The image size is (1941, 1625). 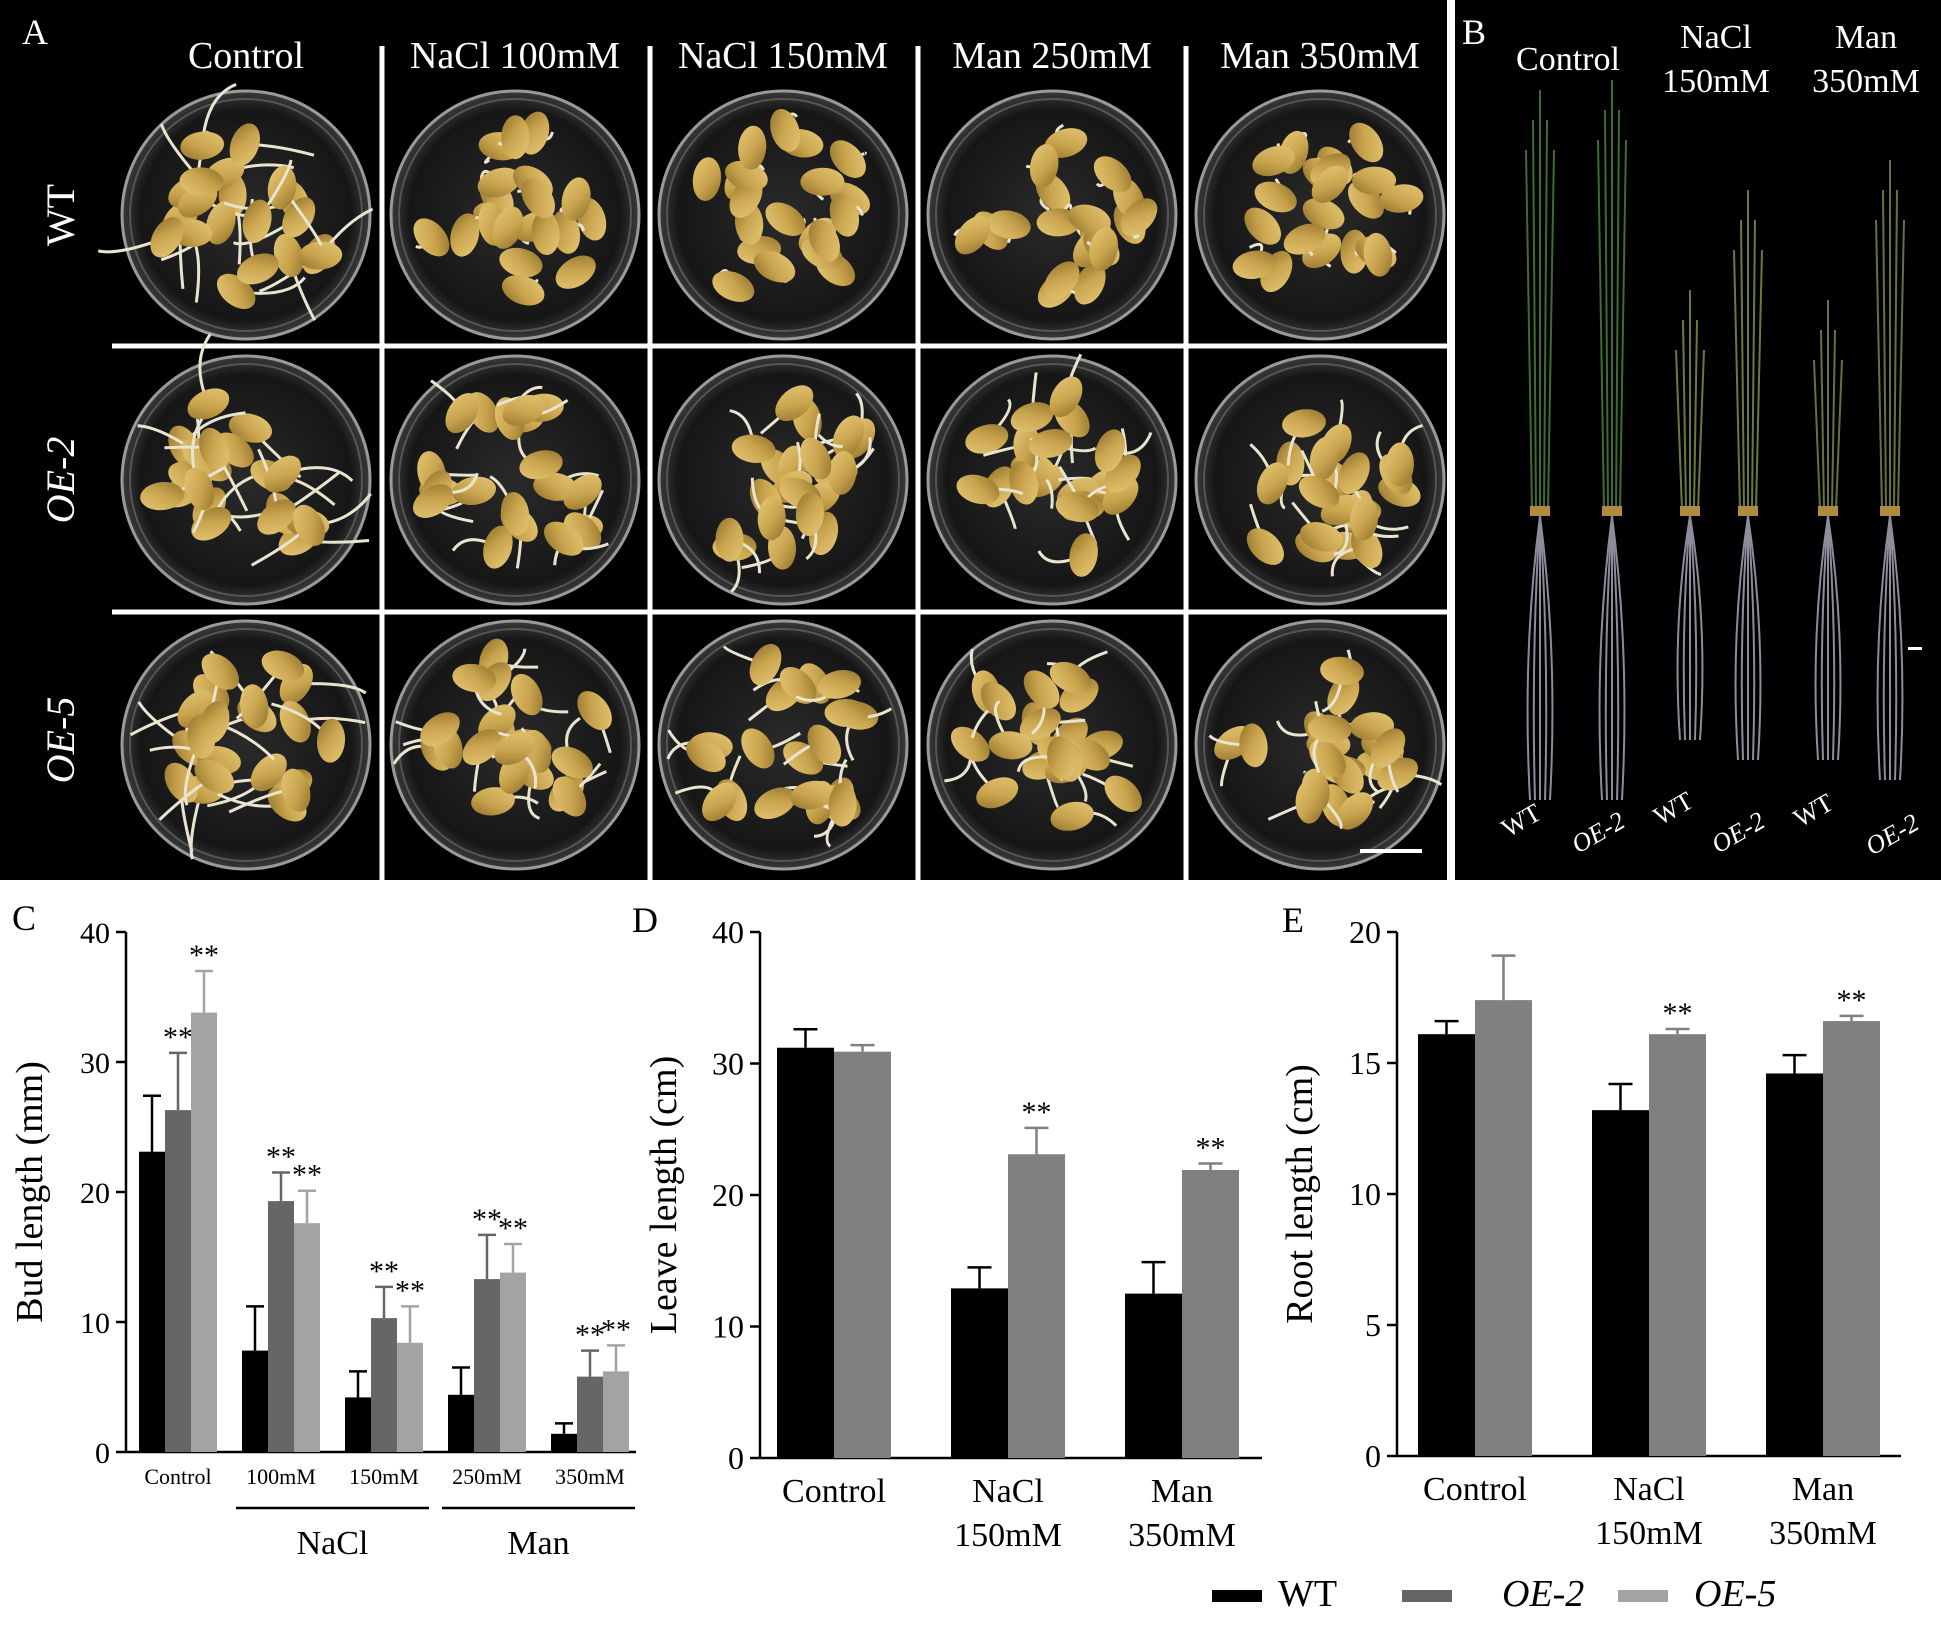 I want to click on category-label: Man, so click(x=1823, y=1489).